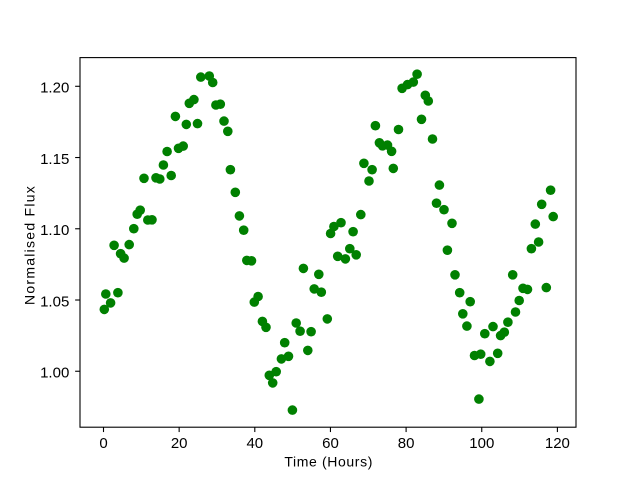  Describe the element at coordinates (481, 443) in the screenshot. I see `svg-text: 100` at that location.